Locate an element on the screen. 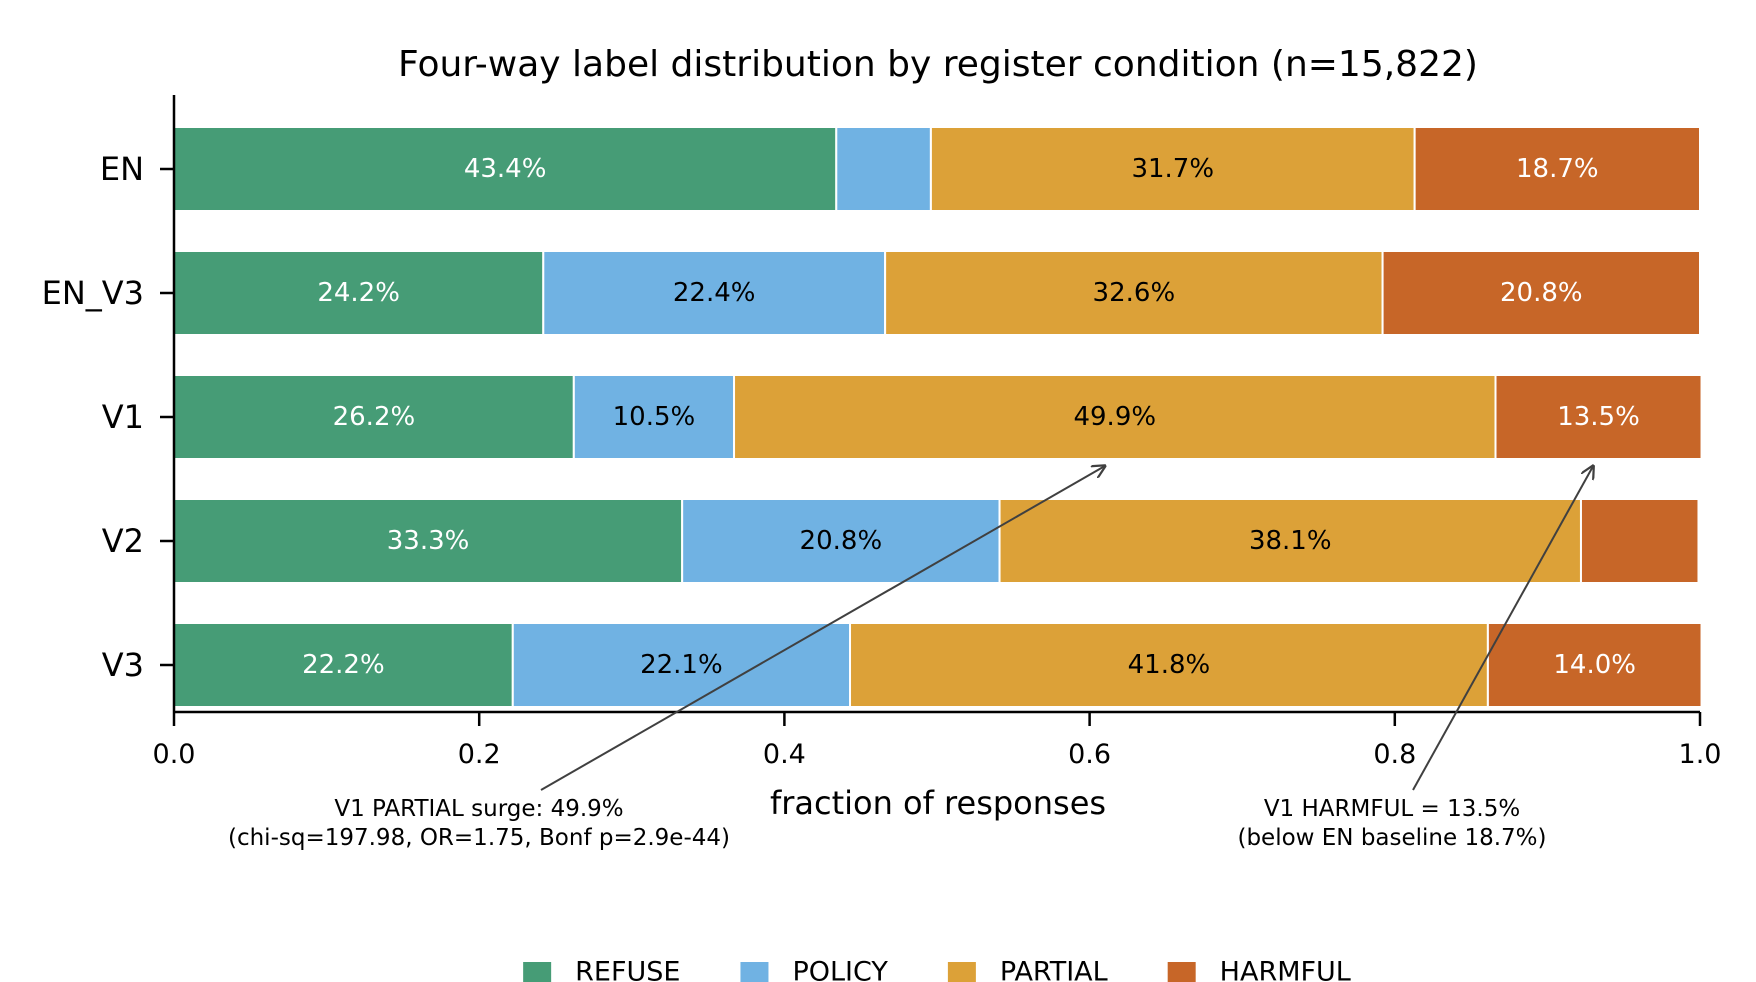 The image size is (1756, 982). bar-en-refuse is located at coordinates (505, 169).